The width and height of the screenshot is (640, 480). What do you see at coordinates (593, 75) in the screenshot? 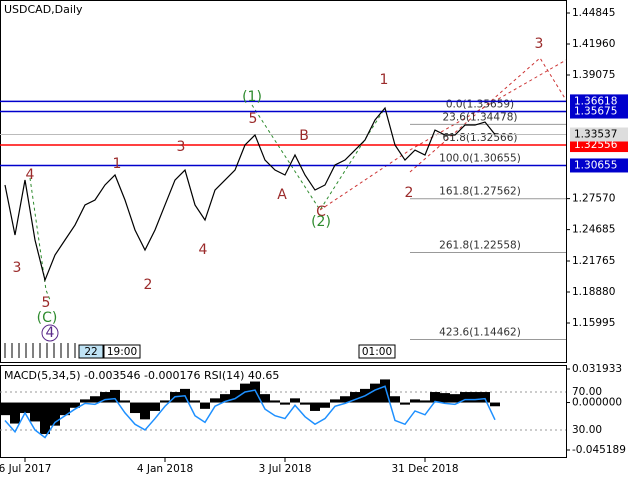
I see `y-tick-label: 1.39075` at bounding box center [593, 75].